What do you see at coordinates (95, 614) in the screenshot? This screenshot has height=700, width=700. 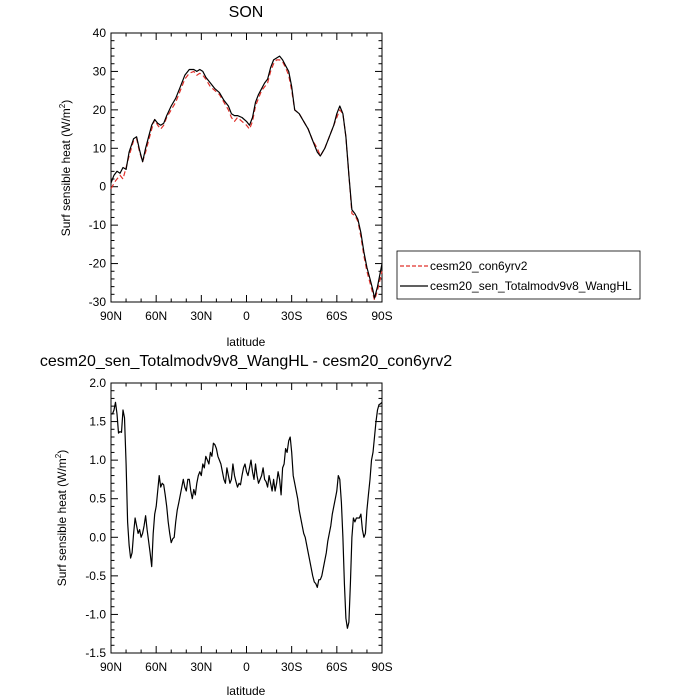 I see `y-tick-label: -1.0` at bounding box center [95, 614].